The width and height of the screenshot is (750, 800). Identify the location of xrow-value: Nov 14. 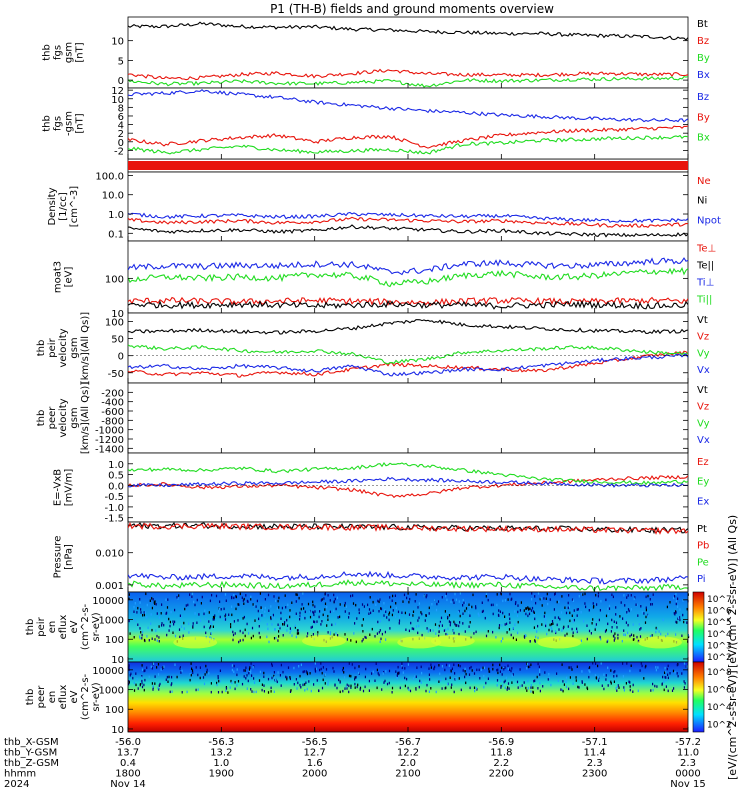
(127, 784).